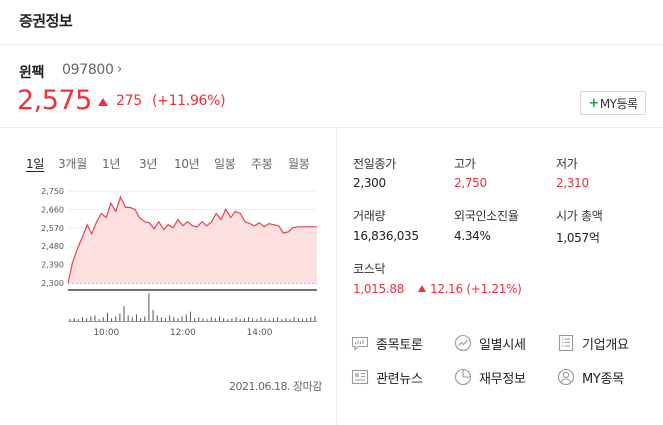 The width and height of the screenshot is (663, 425). Describe the element at coordinates (111, 164) in the screenshot. I see `tab-1year: 1년` at that location.